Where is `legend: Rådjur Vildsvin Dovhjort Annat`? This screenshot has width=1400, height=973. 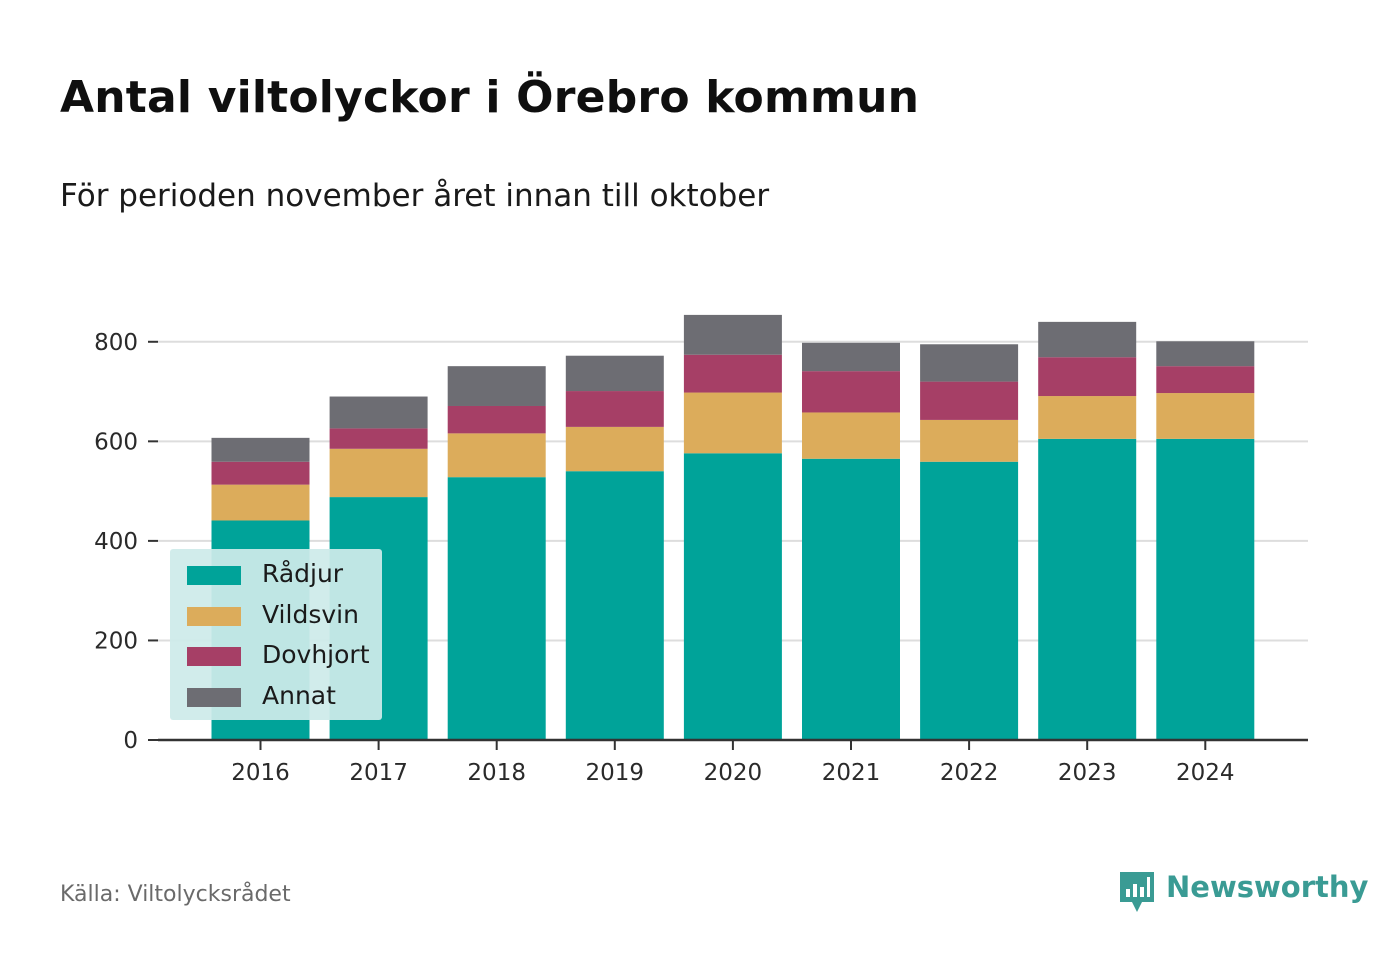
legend: Rådjur Vildsvin Dovhjort Annat is located at coordinates (276, 634).